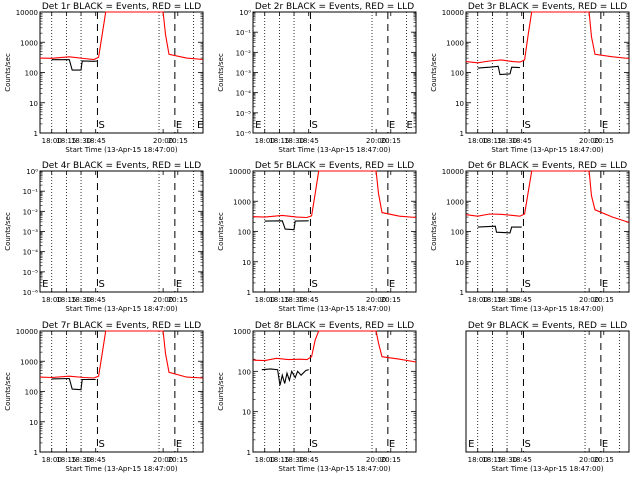 This screenshot has width=640, height=480. I want to click on y-tick-label: 10⁻⁶, so click(31, 293).